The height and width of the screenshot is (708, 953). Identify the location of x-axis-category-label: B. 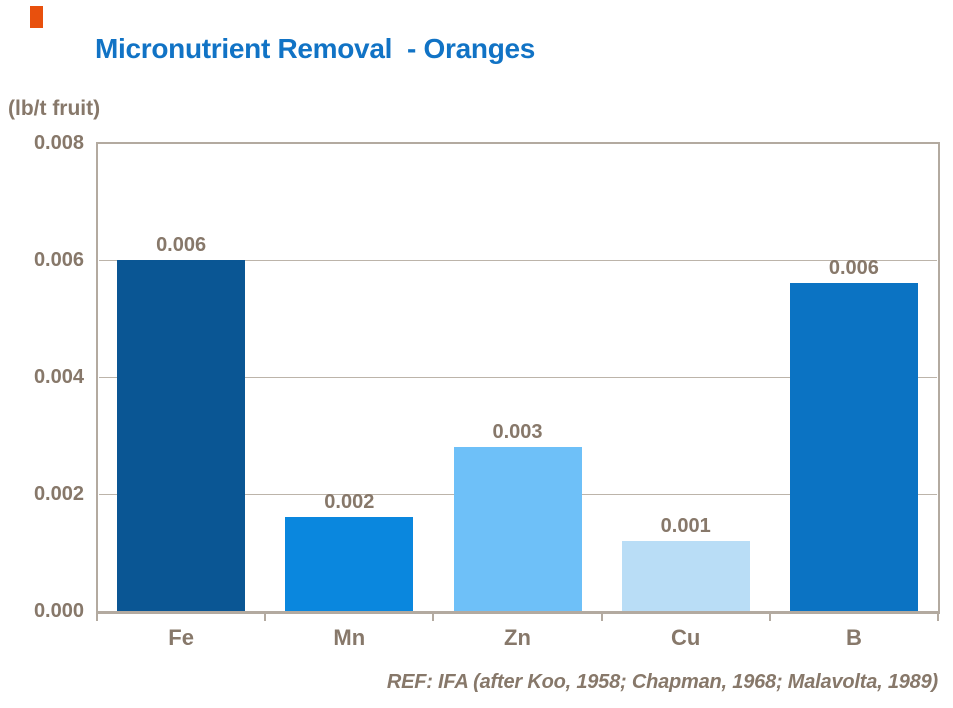
(853, 637).